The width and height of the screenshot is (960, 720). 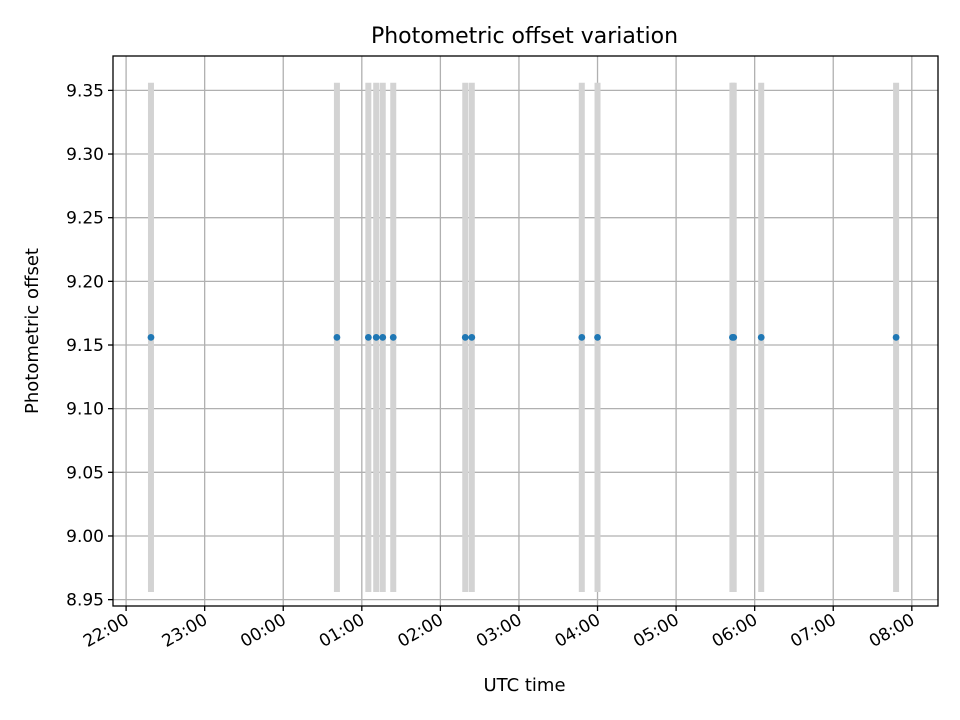 I want to click on y-tick-label: 9.00, so click(x=85, y=537).